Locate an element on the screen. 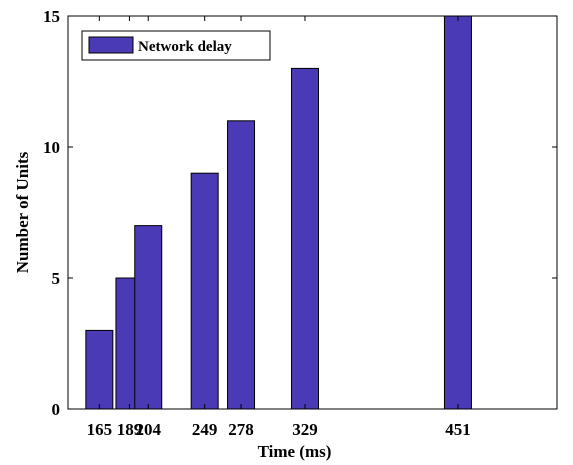  legend-swatch is located at coordinates (111, 45).